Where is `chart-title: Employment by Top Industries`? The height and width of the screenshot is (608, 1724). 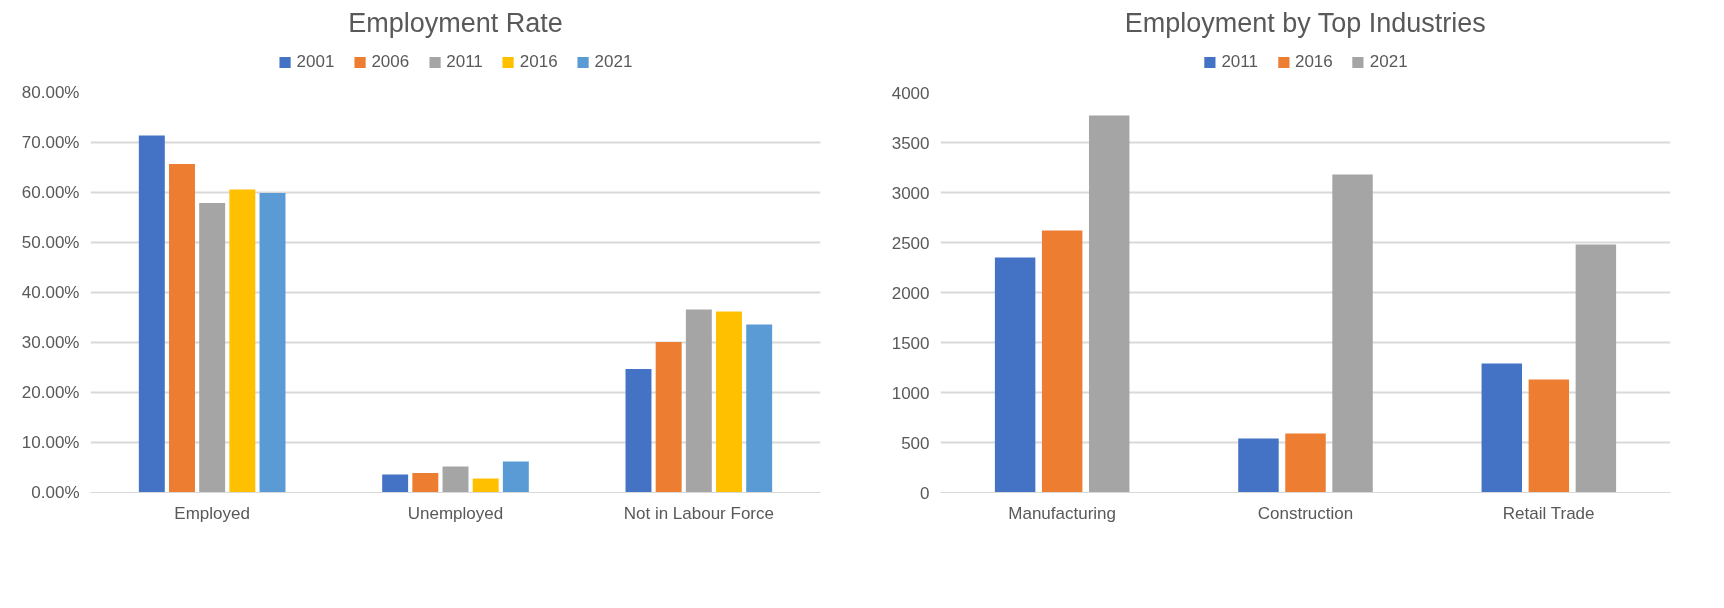
chart-title: Employment by Top Industries is located at coordinates (1305, 22).